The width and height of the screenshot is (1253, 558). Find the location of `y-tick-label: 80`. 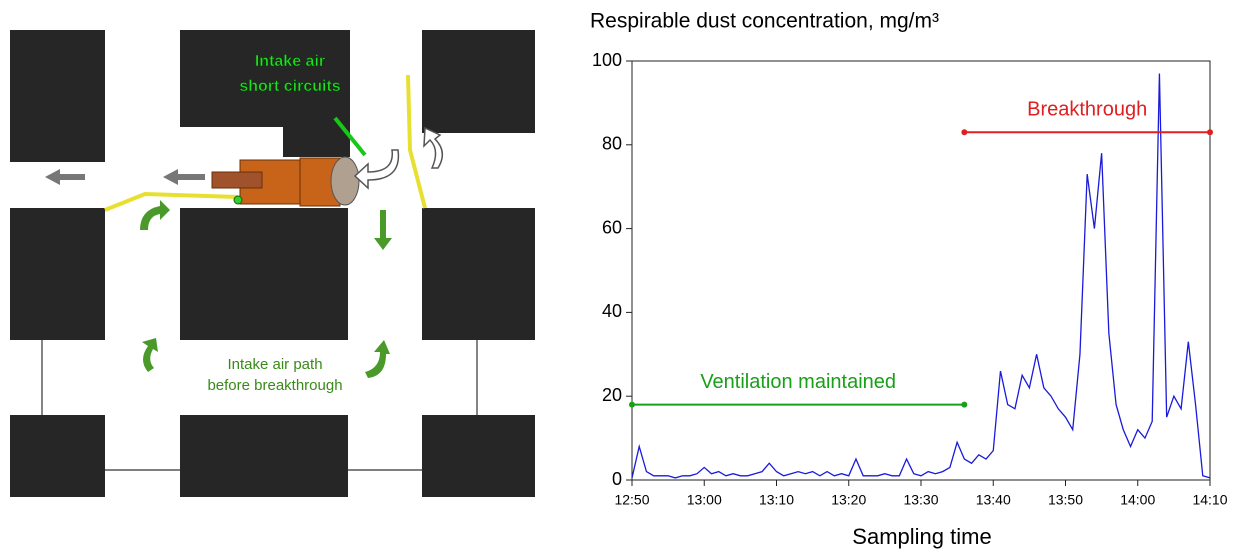

y-tick-label: 80 is located at coordinates (612, 144).